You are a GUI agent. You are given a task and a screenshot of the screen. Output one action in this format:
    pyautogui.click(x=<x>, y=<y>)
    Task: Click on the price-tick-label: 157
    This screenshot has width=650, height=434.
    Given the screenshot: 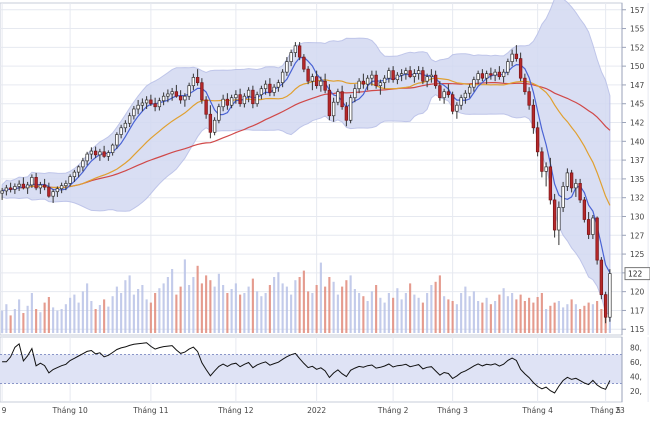 What is the action you would take?
    pyautogui.click(x=637, y=10)
    